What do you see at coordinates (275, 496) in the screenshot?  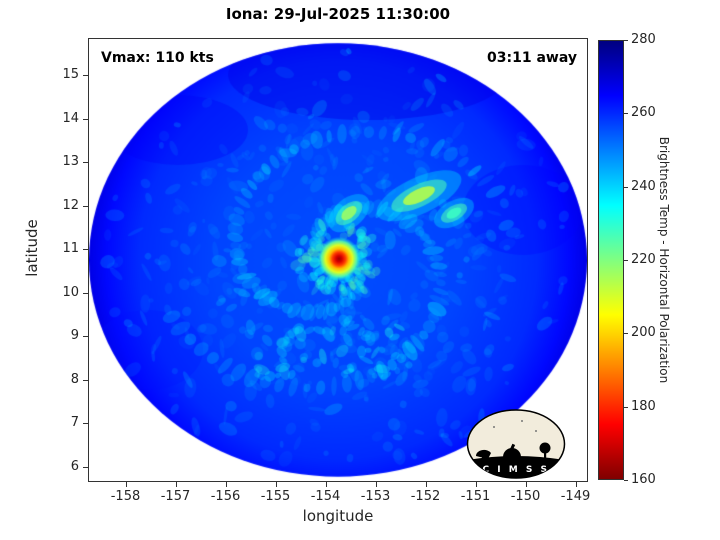 I see `x-tick-label: -155` at bounding box center [275, 496].